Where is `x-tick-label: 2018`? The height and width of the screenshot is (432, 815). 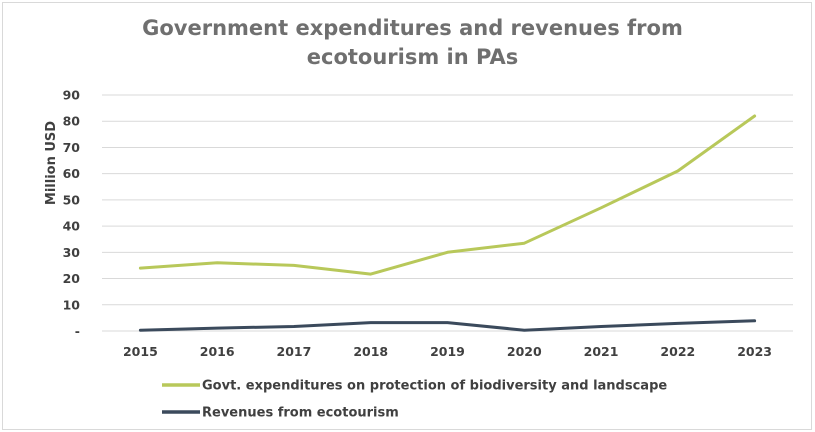 x-tick-label: 2018 is located at coordinates (370, 351).